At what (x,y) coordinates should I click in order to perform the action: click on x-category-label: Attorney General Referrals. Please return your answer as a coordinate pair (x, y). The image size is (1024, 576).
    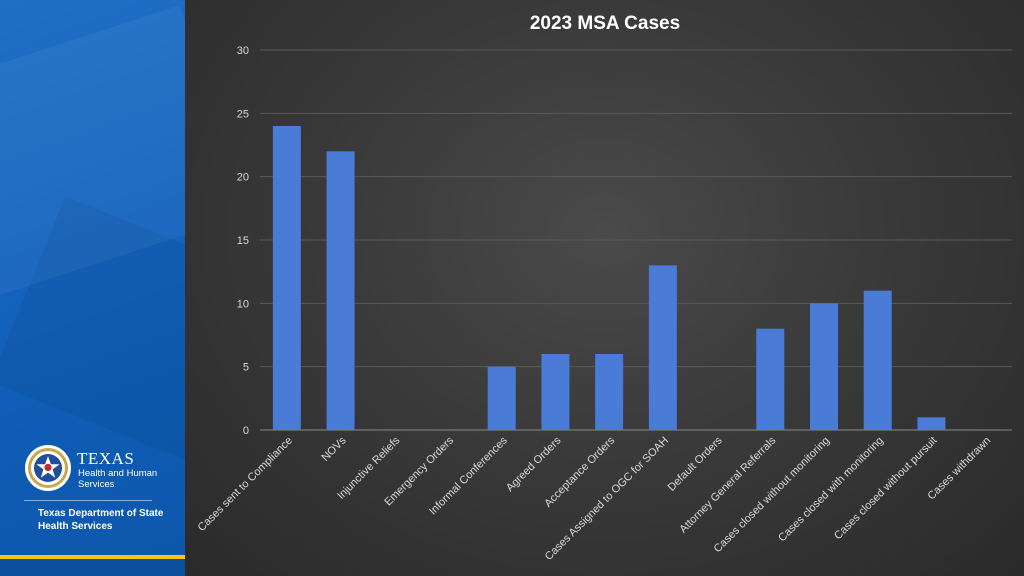
    Looking at the image, I should click on (727, 484).